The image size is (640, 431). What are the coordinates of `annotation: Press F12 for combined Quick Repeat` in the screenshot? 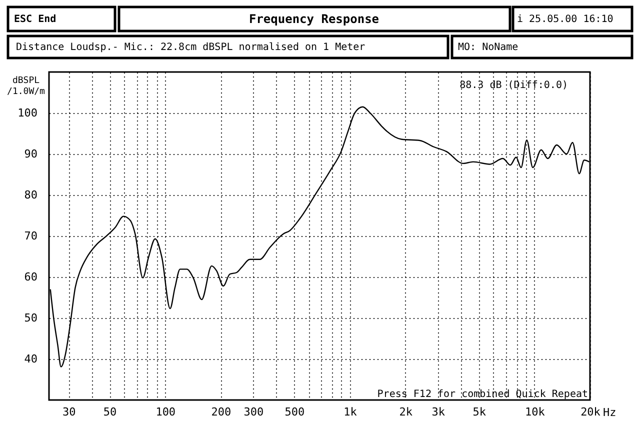 It's located at (482, 394).